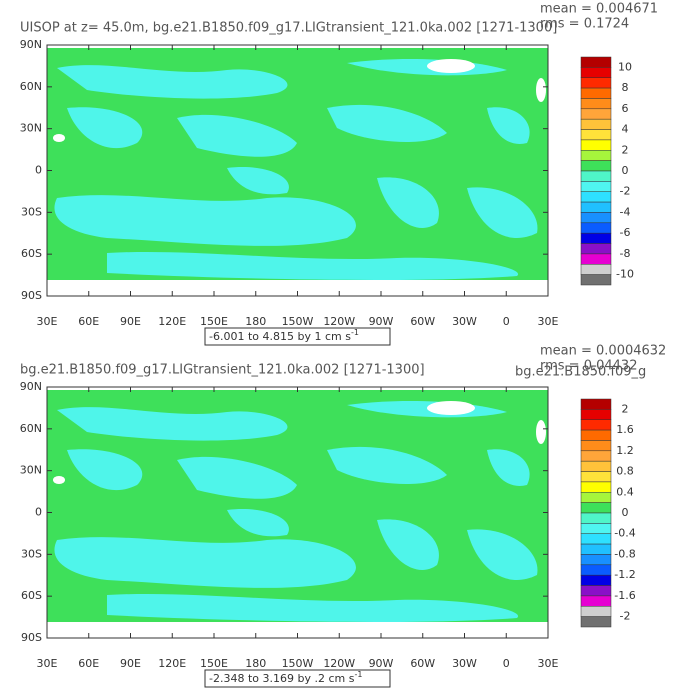  Describe the element at coordinates (624, 533) in the screenshot. I see `colorbar-label: -0.4` at that location.